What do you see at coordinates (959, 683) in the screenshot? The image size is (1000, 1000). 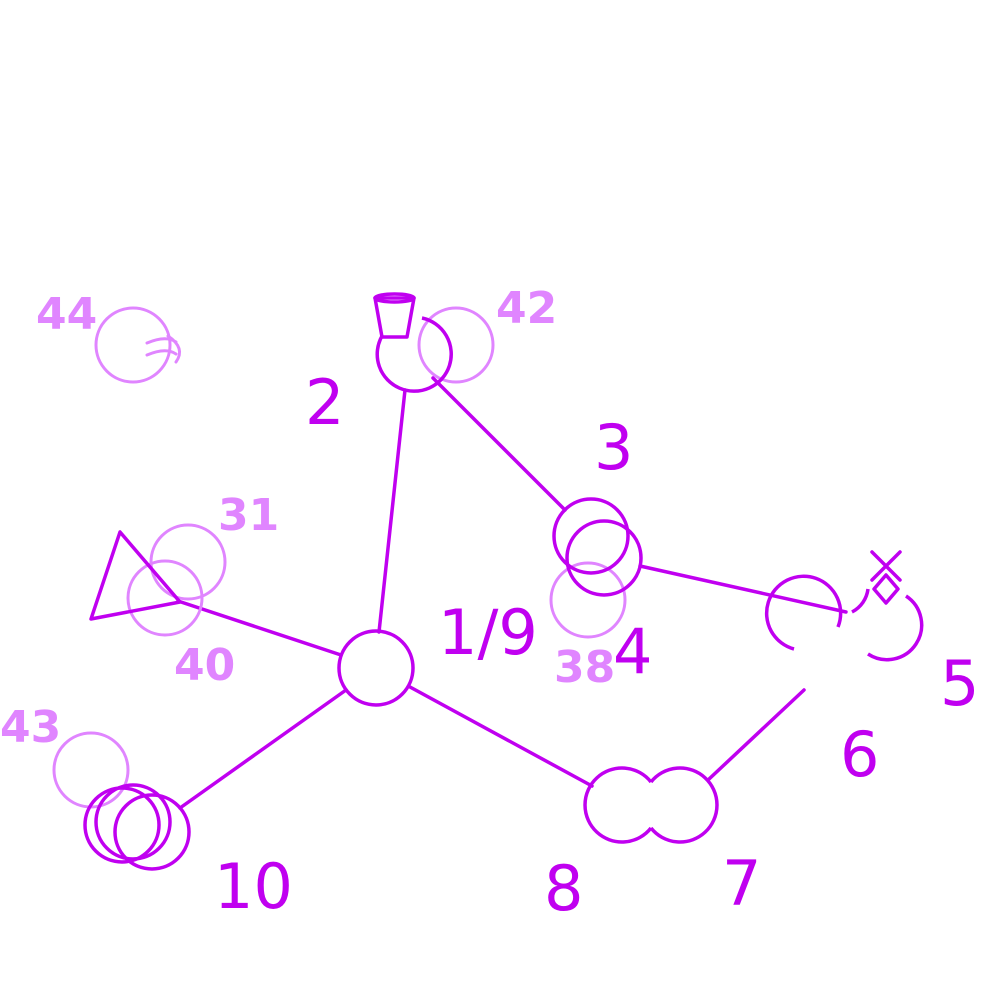 I see `label-5: 5` at bounding box center [959, 683].